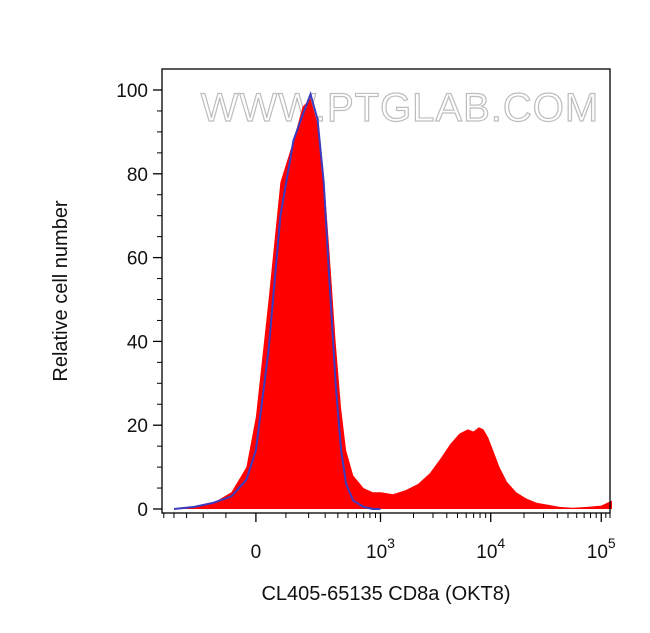 This screenshot has height=633, width=650. What do you see at coordinates (490, 549) in the screenshot?
I see `x-tick-label: 10⁴` at bounding box center [490, 549].